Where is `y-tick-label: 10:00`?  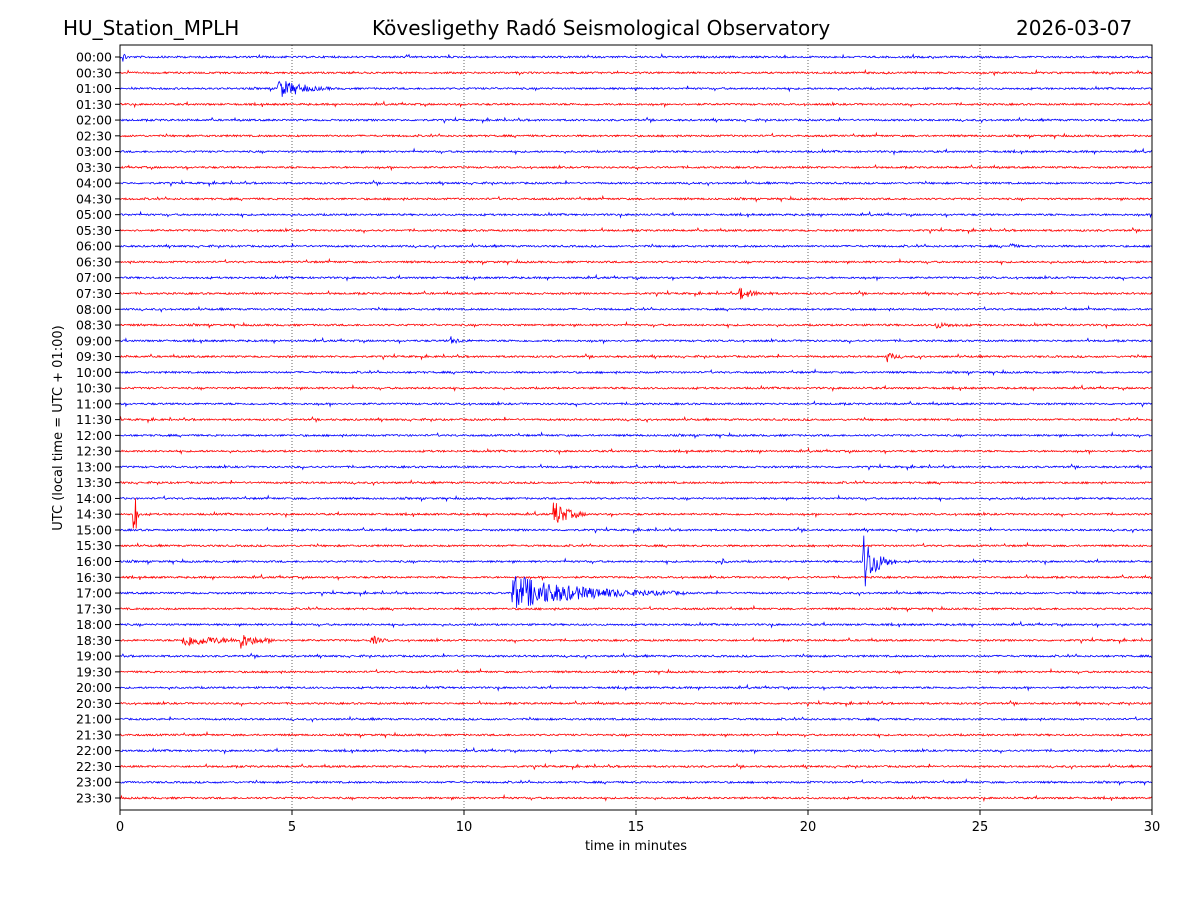 y-tick-label: 10:00 is located at coordinates (94, 372).